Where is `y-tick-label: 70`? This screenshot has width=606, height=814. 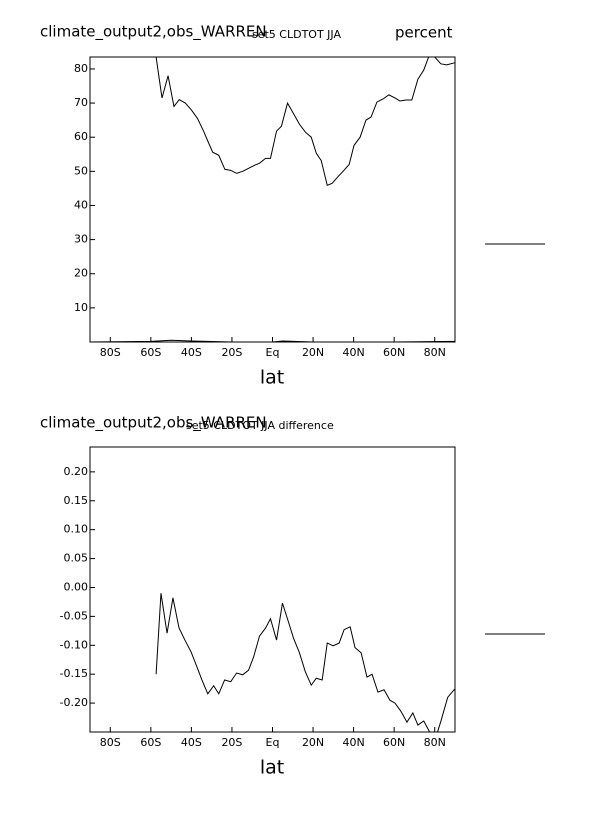 y-tick-label: 70 is located at coordinates (81, 102).